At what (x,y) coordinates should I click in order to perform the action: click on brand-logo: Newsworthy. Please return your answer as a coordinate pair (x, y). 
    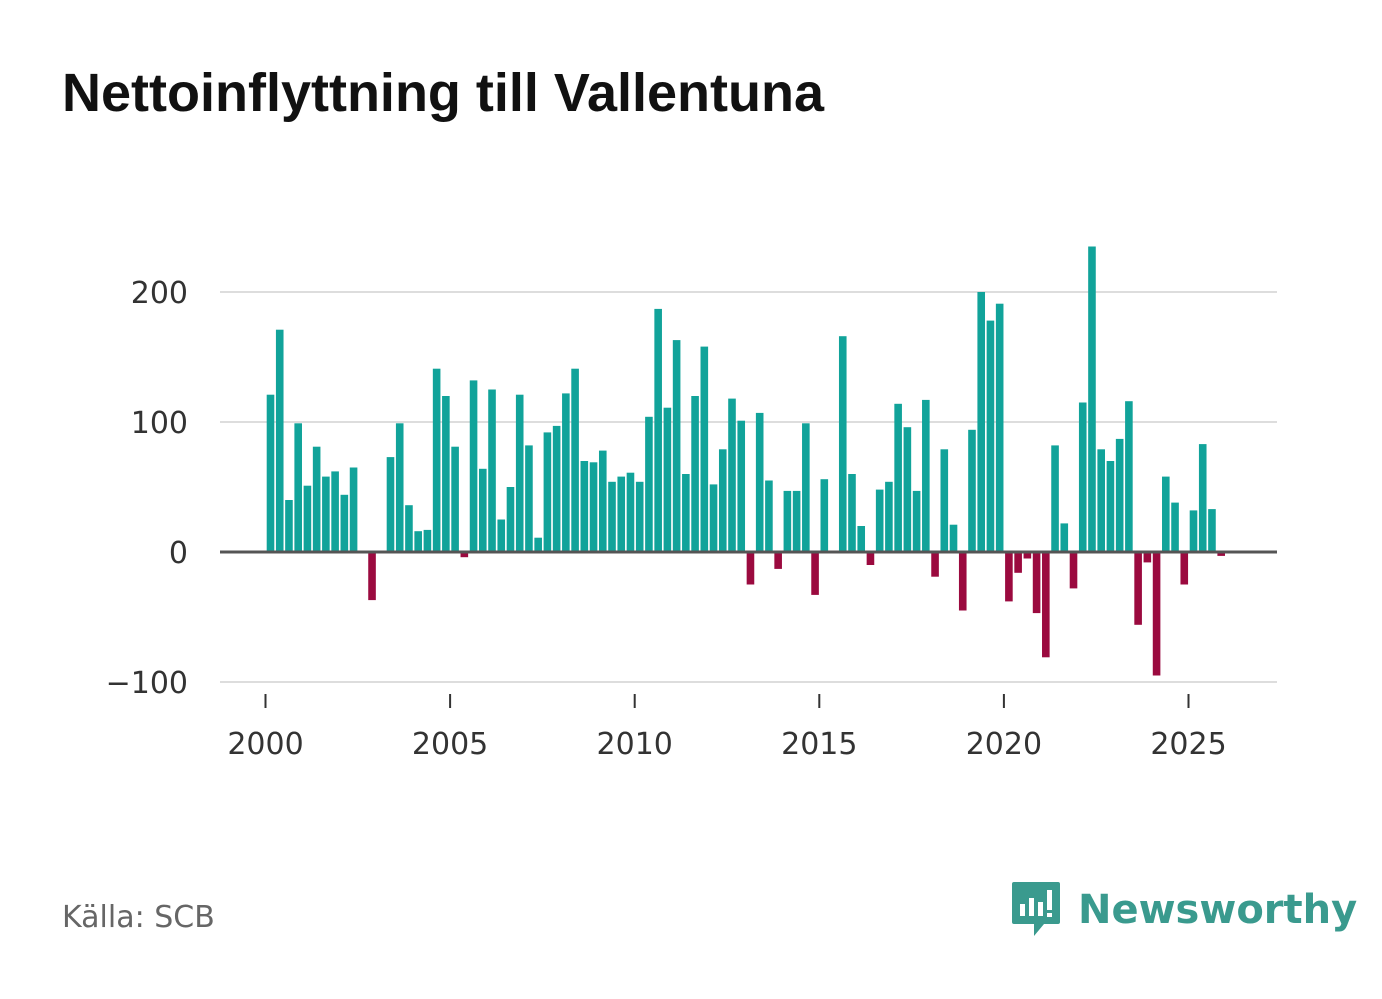
    Looking at the image, I should click on (1183, 910).